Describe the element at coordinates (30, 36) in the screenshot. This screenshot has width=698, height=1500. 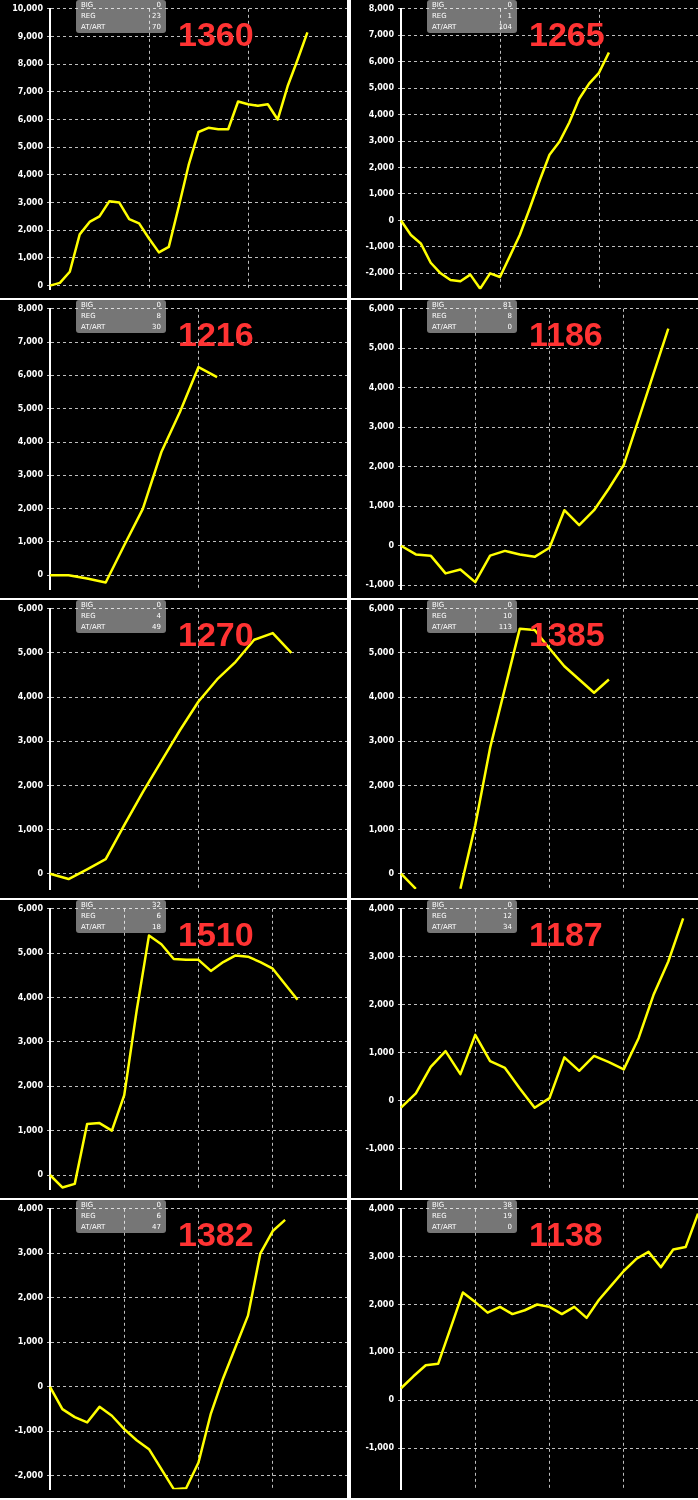
I see `y-tick-label: 9,000` at that location.